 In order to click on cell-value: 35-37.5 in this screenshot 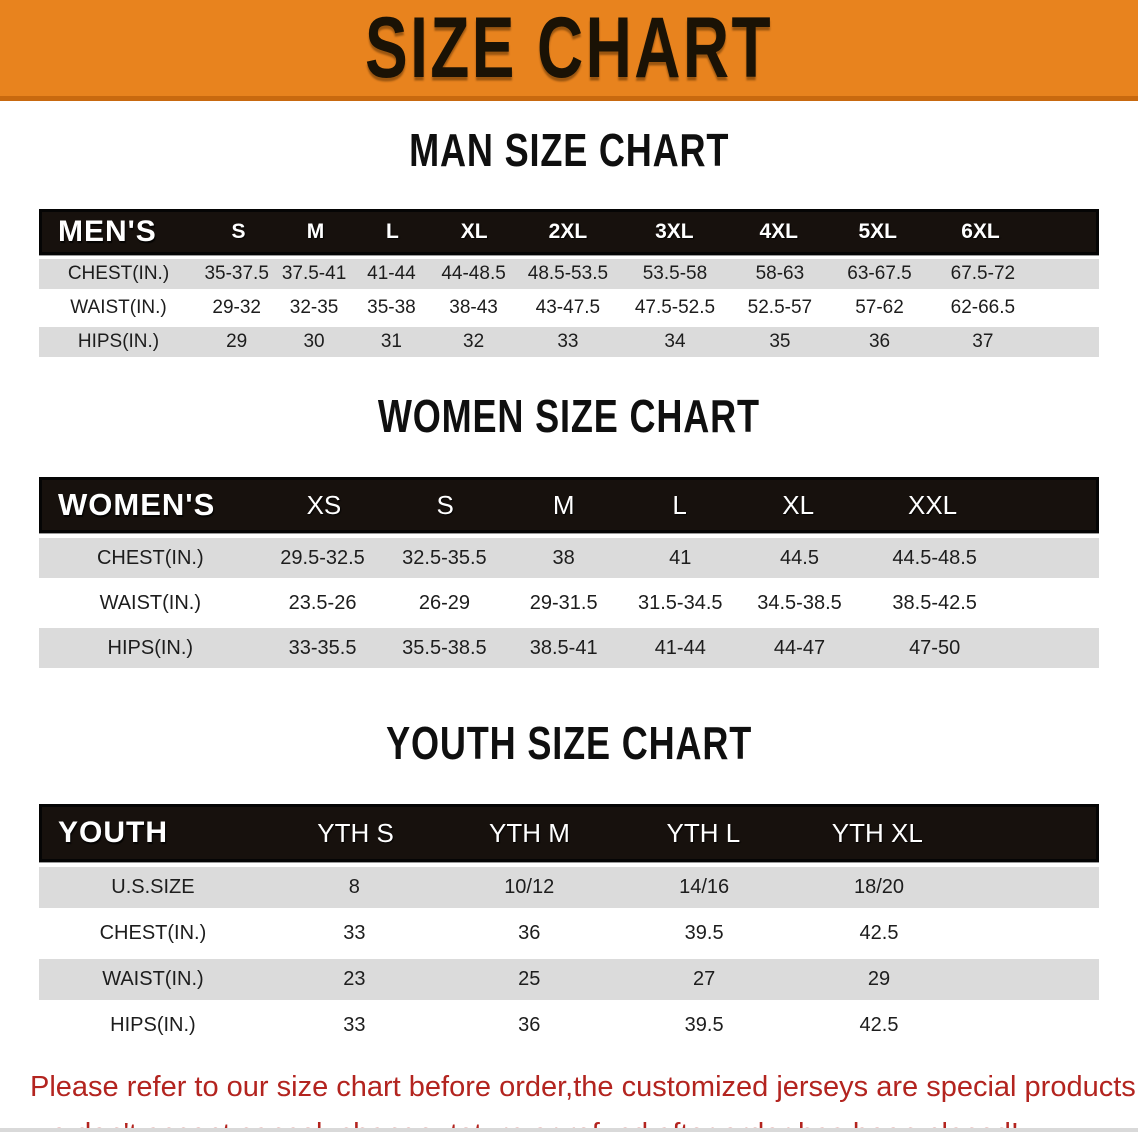, I will do `click(236, 273)`.